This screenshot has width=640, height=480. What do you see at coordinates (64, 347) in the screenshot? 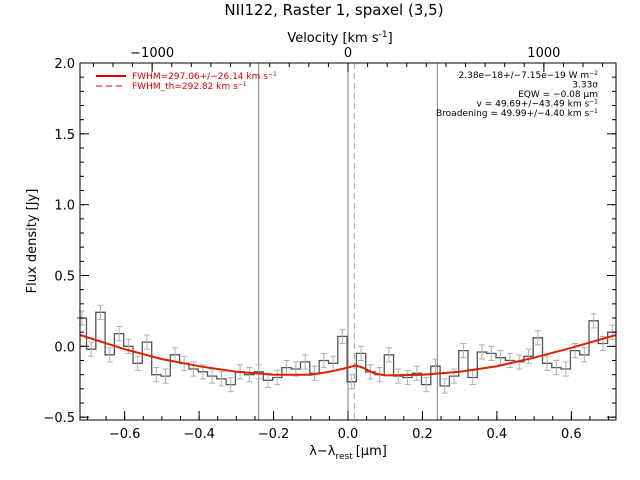
I see `y-tick-label: 0.0` at bounding box center [64, 347].